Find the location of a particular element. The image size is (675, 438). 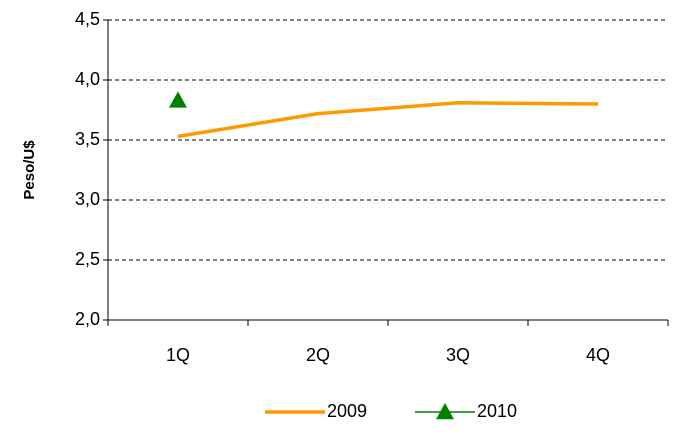

series-line is located at coordinates (388, 120).